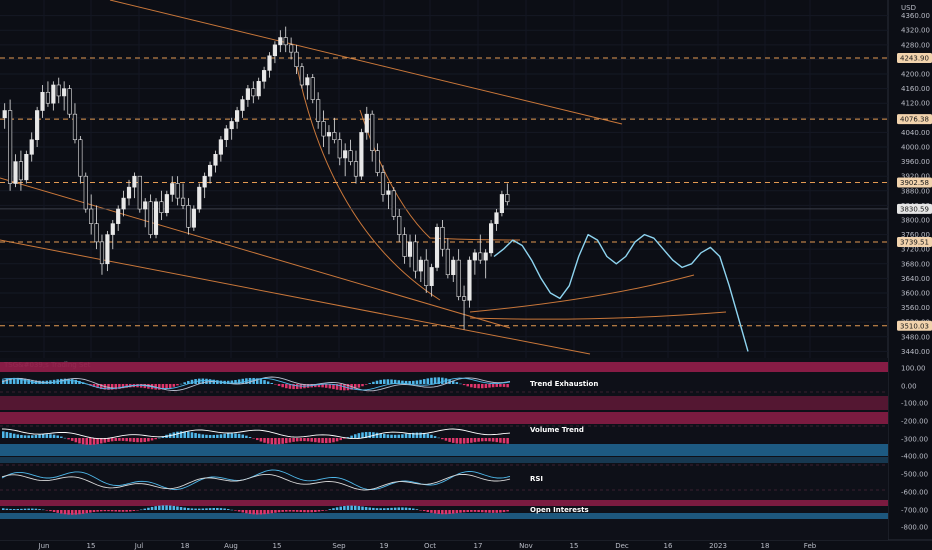  I want to click on indicator-tick-label: 0.00, so click(909, 387).